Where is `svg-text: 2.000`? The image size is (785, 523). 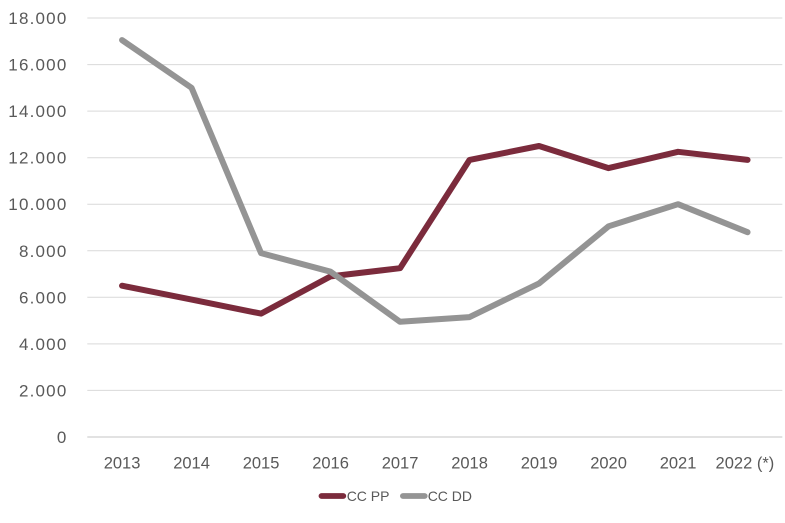
svg-text: 2.000 is located at coordinates (43, 390).